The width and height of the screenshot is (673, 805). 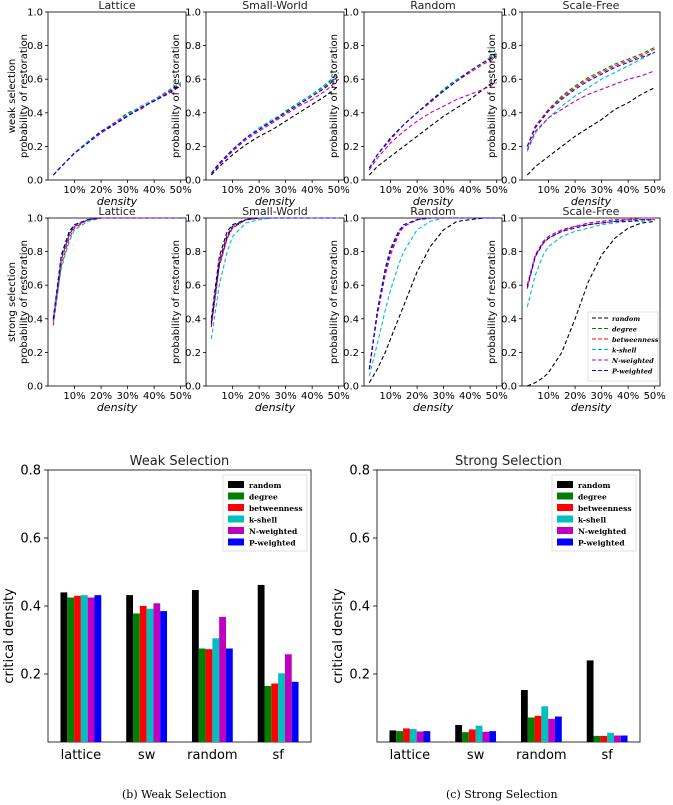 What do you see at coordinates (98, 668) in the screenshot?
I see `bar-lattice-P-weighted` at bounding box center [98, 668].